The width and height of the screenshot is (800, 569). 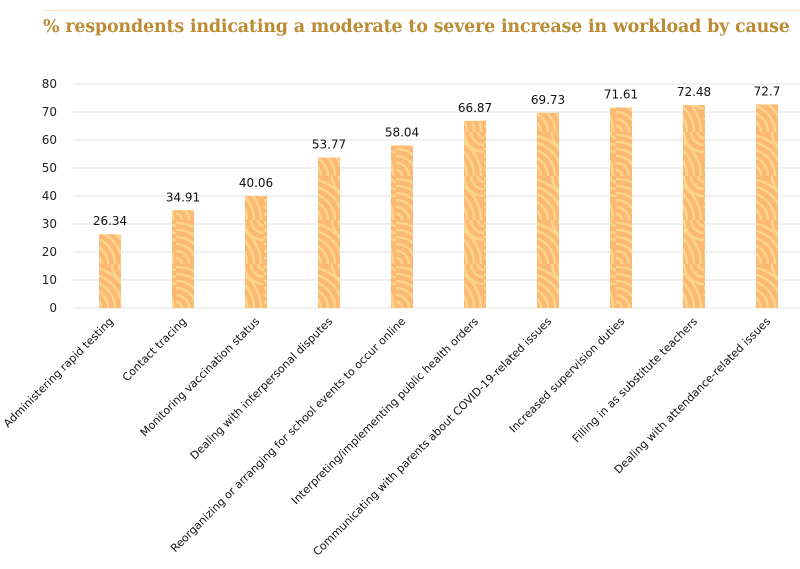 I want to click on data-label: 72.7, so click(x=767, y=91).